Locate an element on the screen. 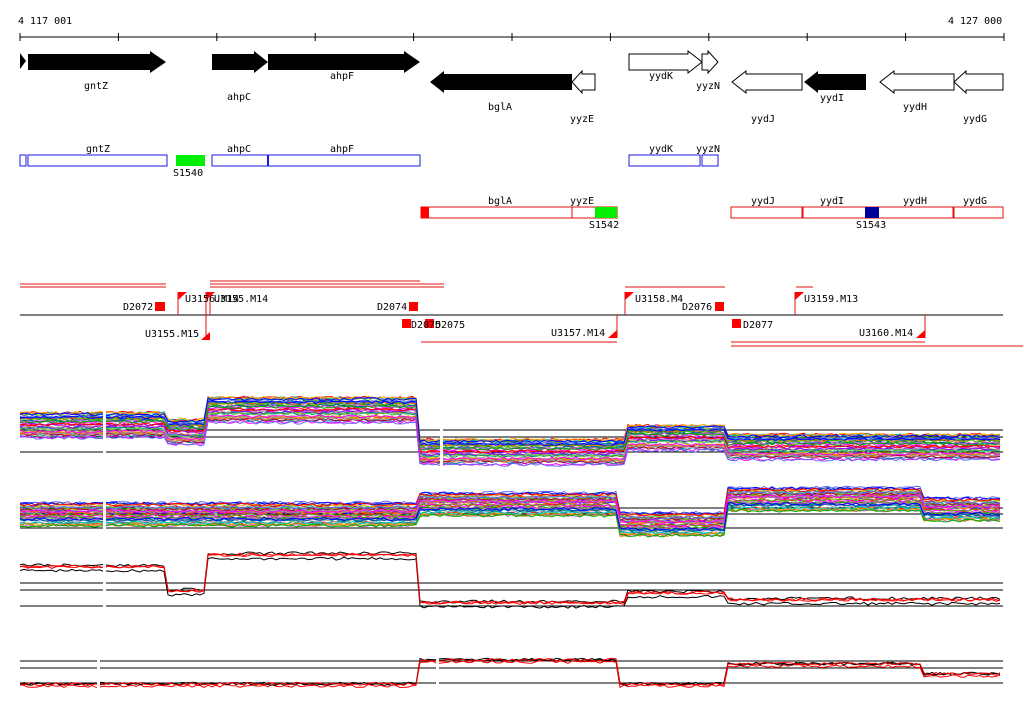 The height and width of the screenshot is (718, 1024). gene-arrow-yydj is located at coordinates (767, 82).